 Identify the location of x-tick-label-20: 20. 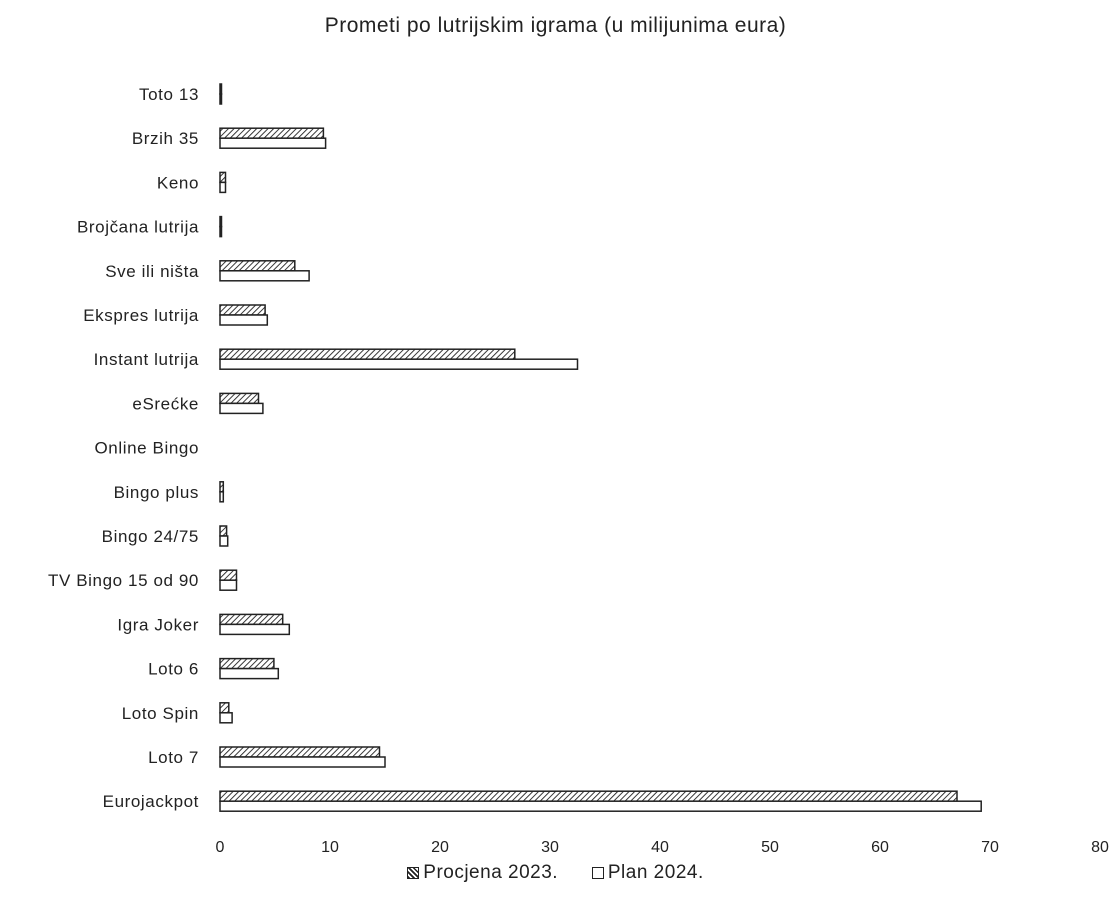
(440, 847).